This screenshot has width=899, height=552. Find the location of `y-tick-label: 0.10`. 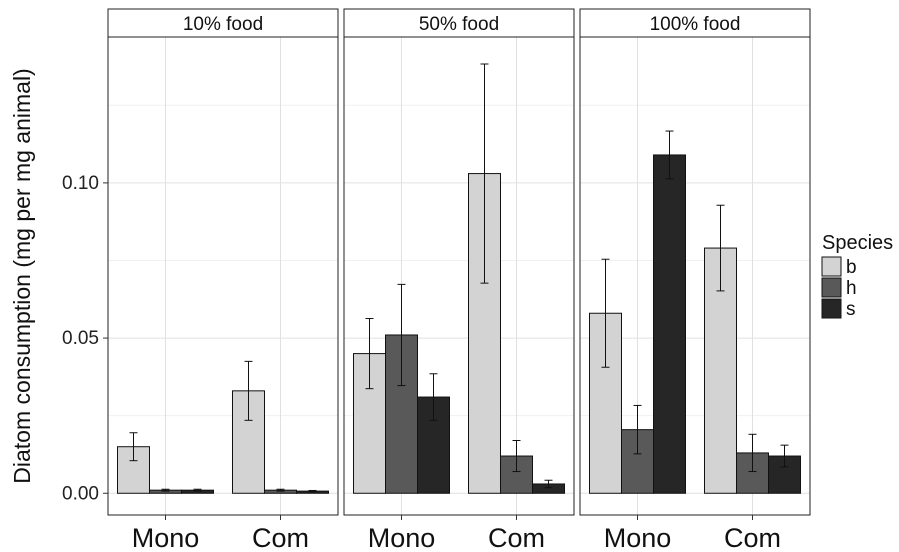

y-tick-label: 0.10 is located at coordinates (80, 183).